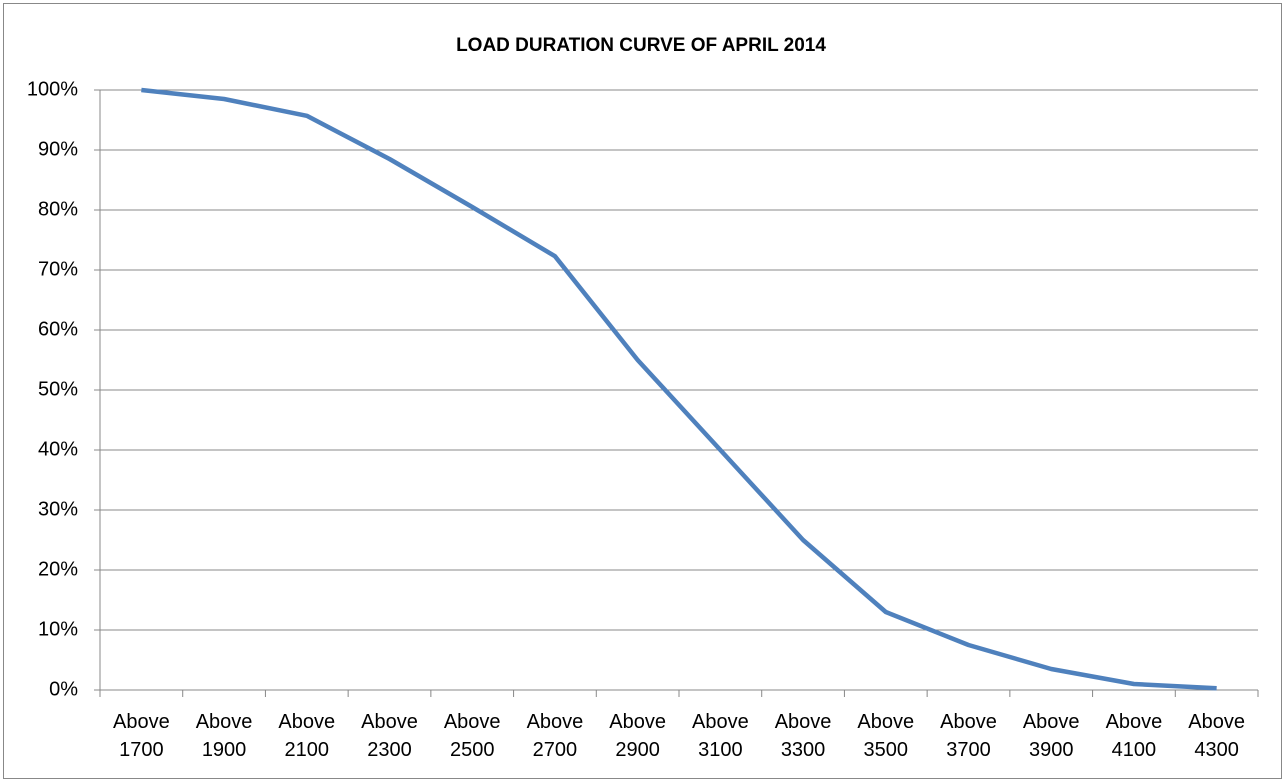  Describe the element at coordinates (141, 736) in the screenshot. I see `x-tick-label: Above 1700` at that location.